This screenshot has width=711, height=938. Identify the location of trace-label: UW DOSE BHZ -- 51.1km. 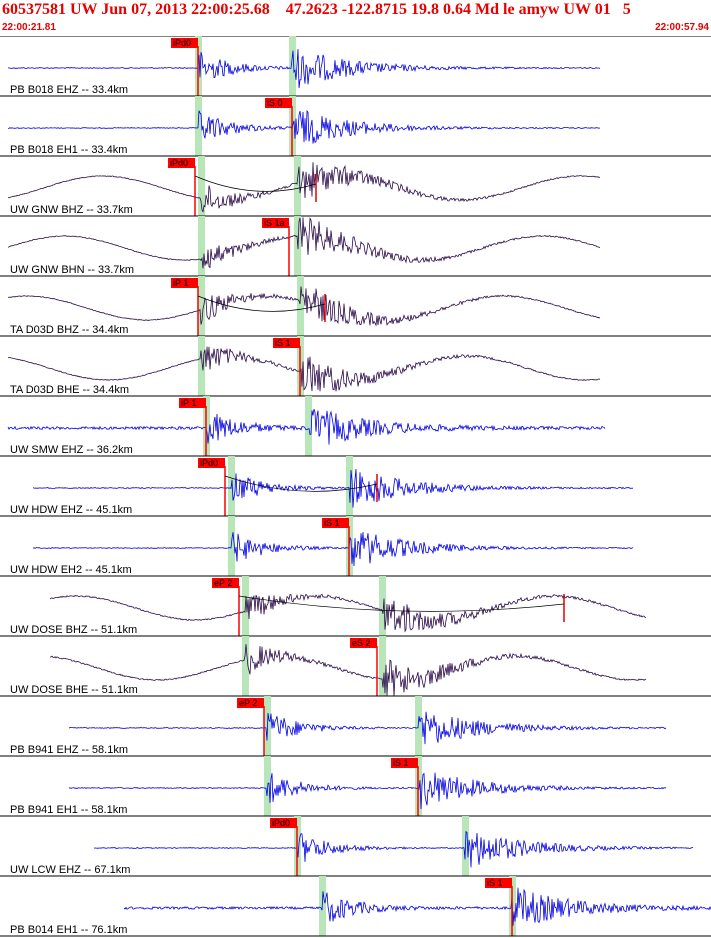
(73, 630).